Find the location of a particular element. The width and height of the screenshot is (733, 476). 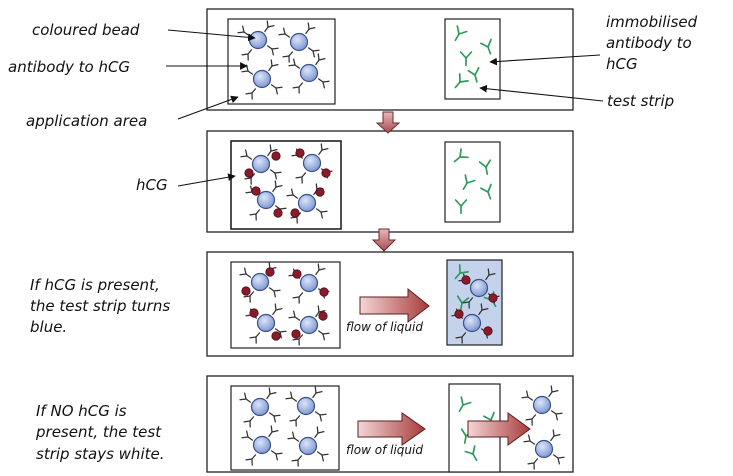

label-immobilised-3: hCG is located at coordinates (622, 64).